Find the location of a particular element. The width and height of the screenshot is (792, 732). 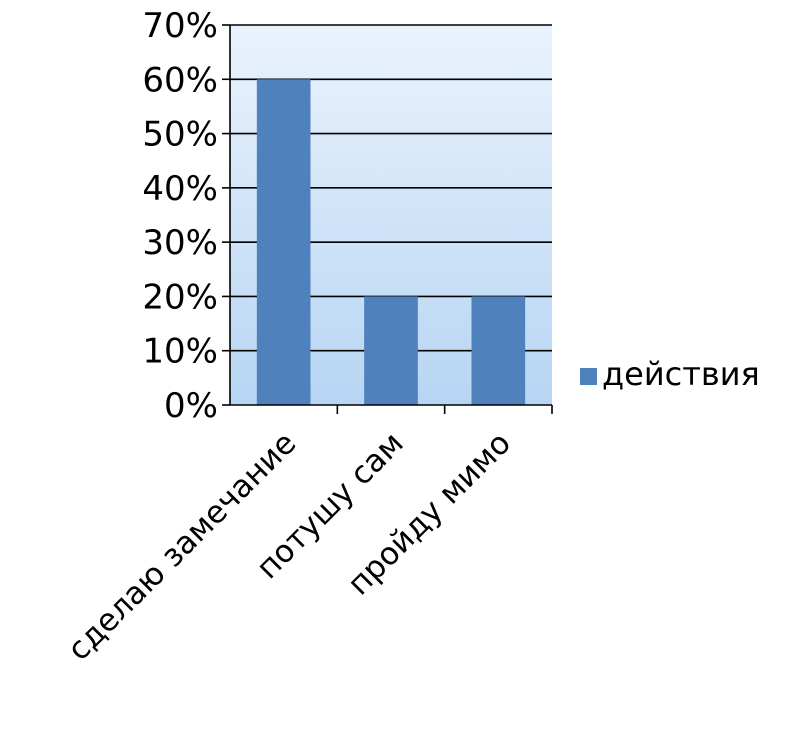

y-tick-label: 0% is located at coordinates (191, 406).